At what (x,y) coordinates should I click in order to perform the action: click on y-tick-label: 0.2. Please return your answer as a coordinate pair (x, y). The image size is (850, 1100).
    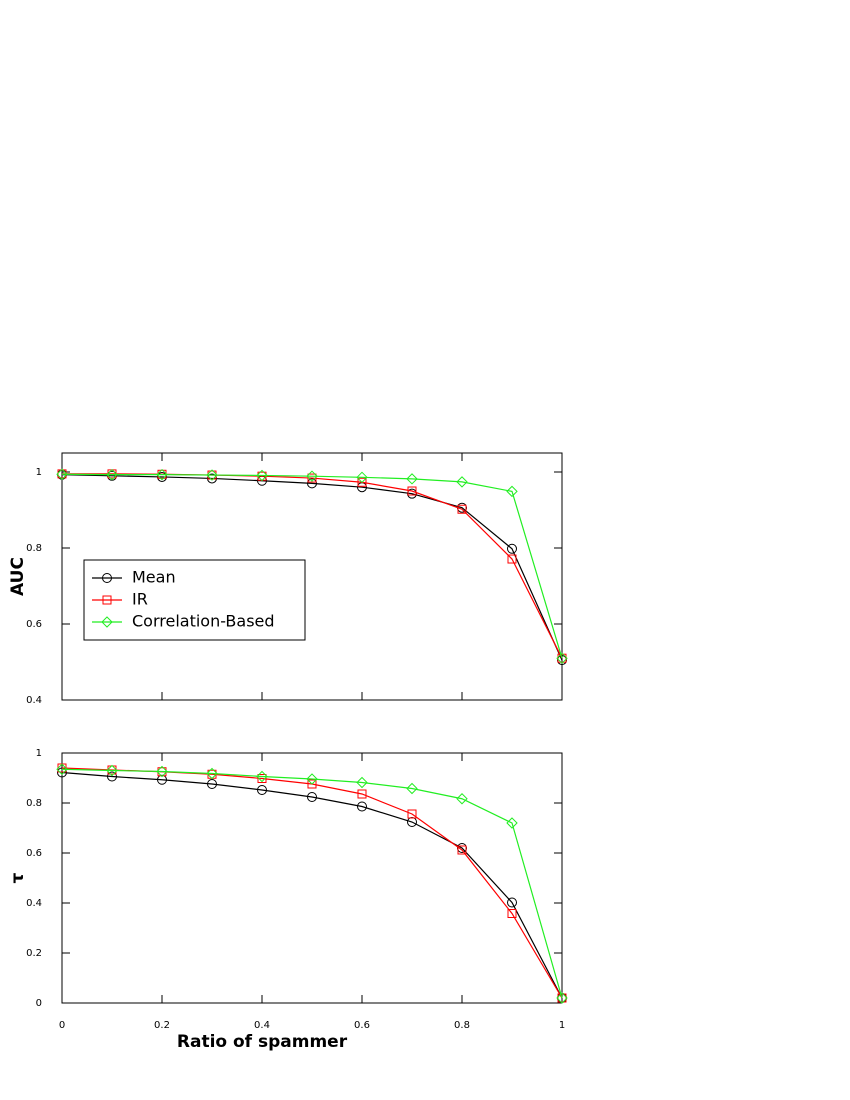
    Looking at the image, I should click on (34, 953).